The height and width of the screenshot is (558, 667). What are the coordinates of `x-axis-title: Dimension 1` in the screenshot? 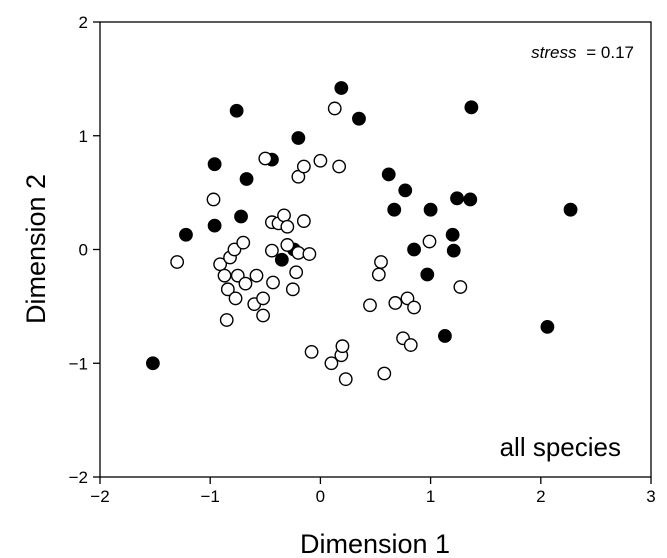 It's located at (375, 543).